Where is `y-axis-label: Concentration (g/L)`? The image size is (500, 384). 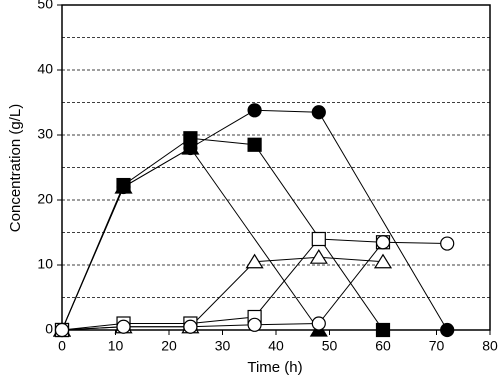 y-axis-label: Concentration (g/L) is located at coordinates (15, 168).